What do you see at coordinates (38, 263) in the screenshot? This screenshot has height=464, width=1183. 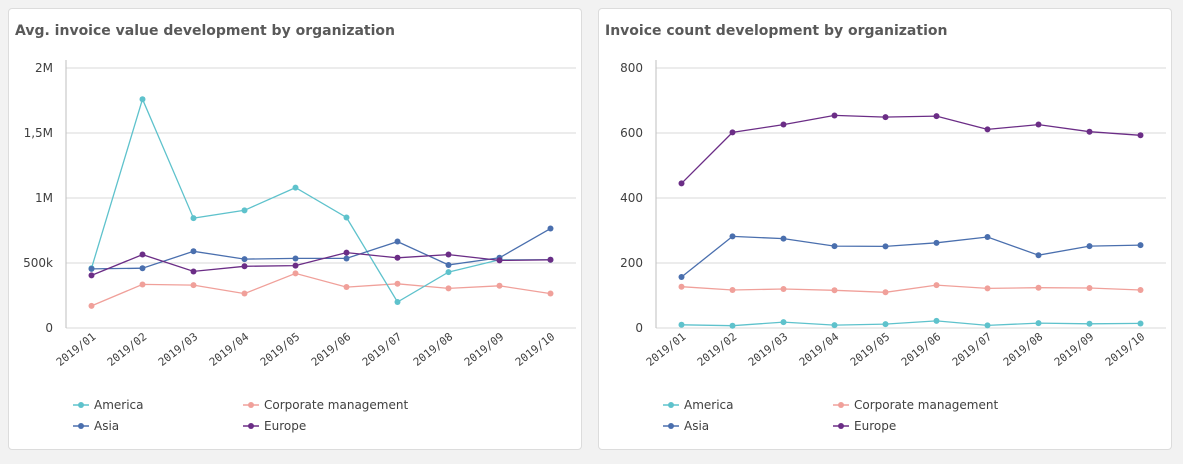 I see `y-tick-label: 500k` at bounding box center [38, 263].